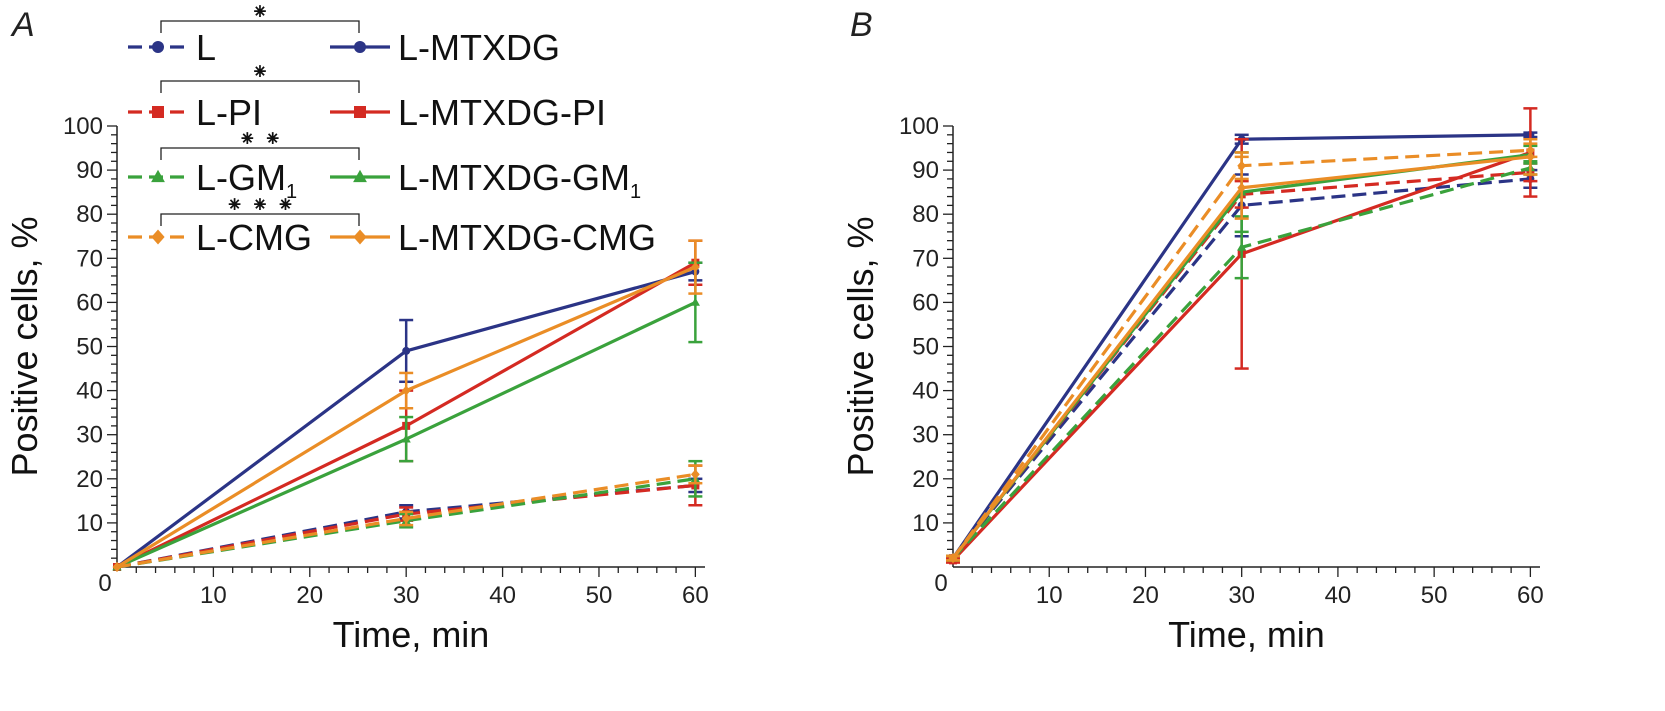 Image resolution: width=1665 pixels, height=711 pixels. I want to click on significance-bracket: ⁕ ⁕ ⁕, so click(260, 209).